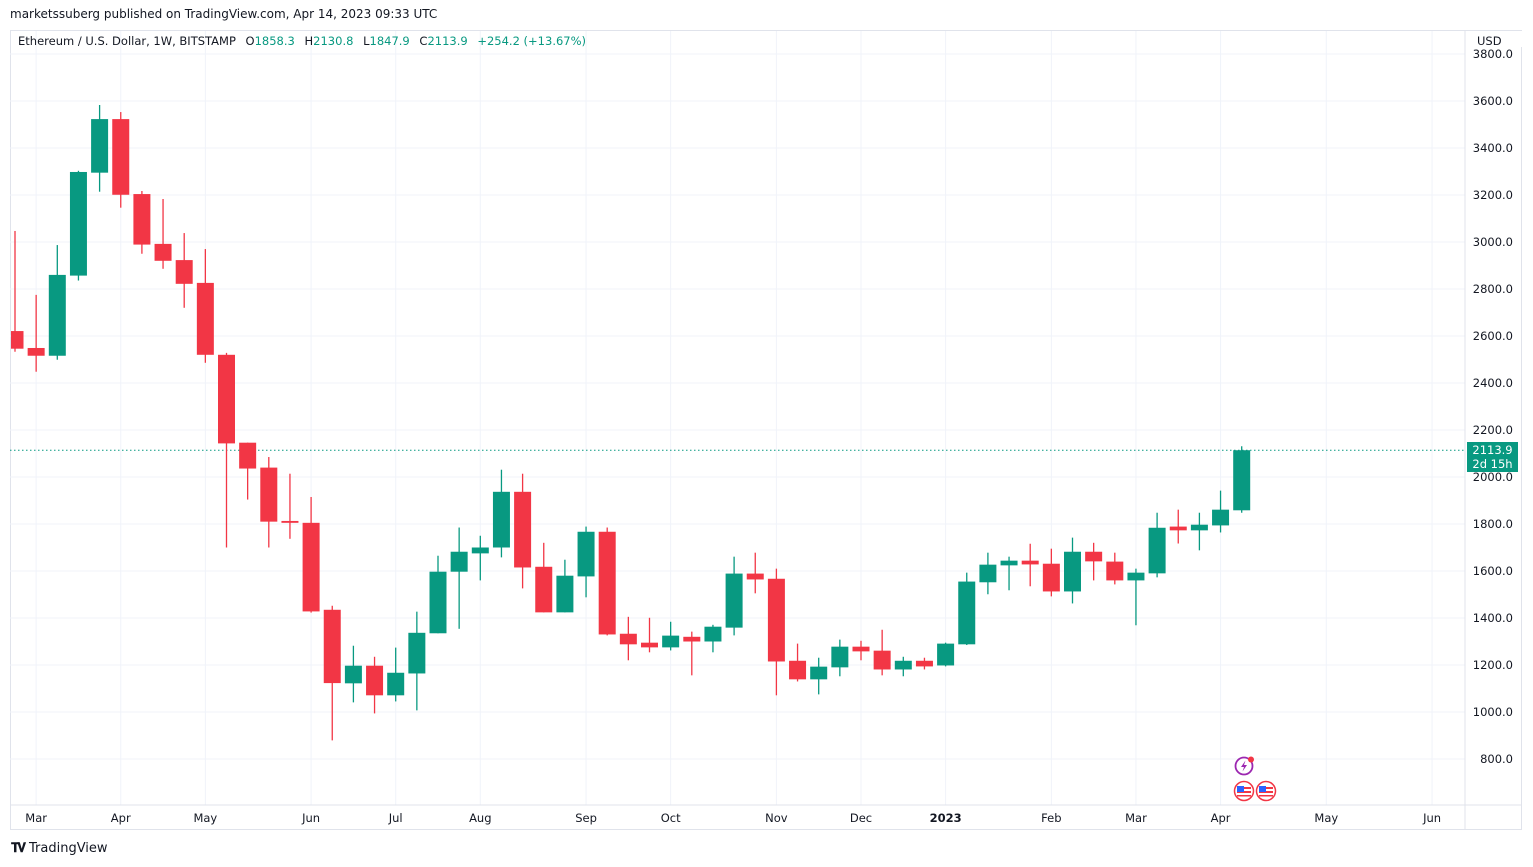 The height and width of the screenshot is (867, 1533). I want to click on lightning-event-icon, so click(1245, 766).